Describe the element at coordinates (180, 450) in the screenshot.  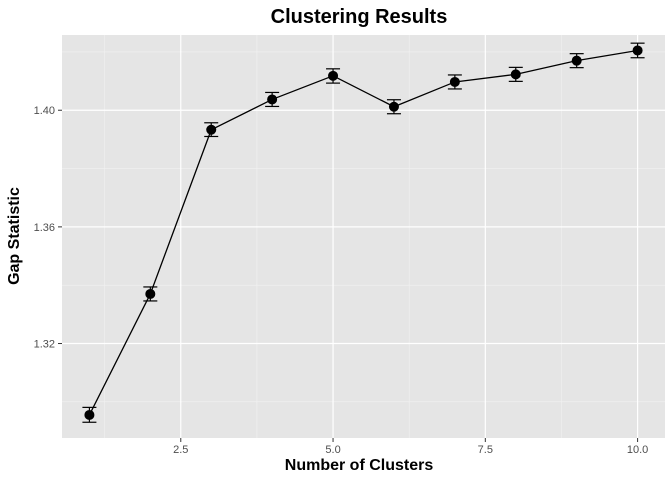
I see `x-tick-label: 2.5` at that location.